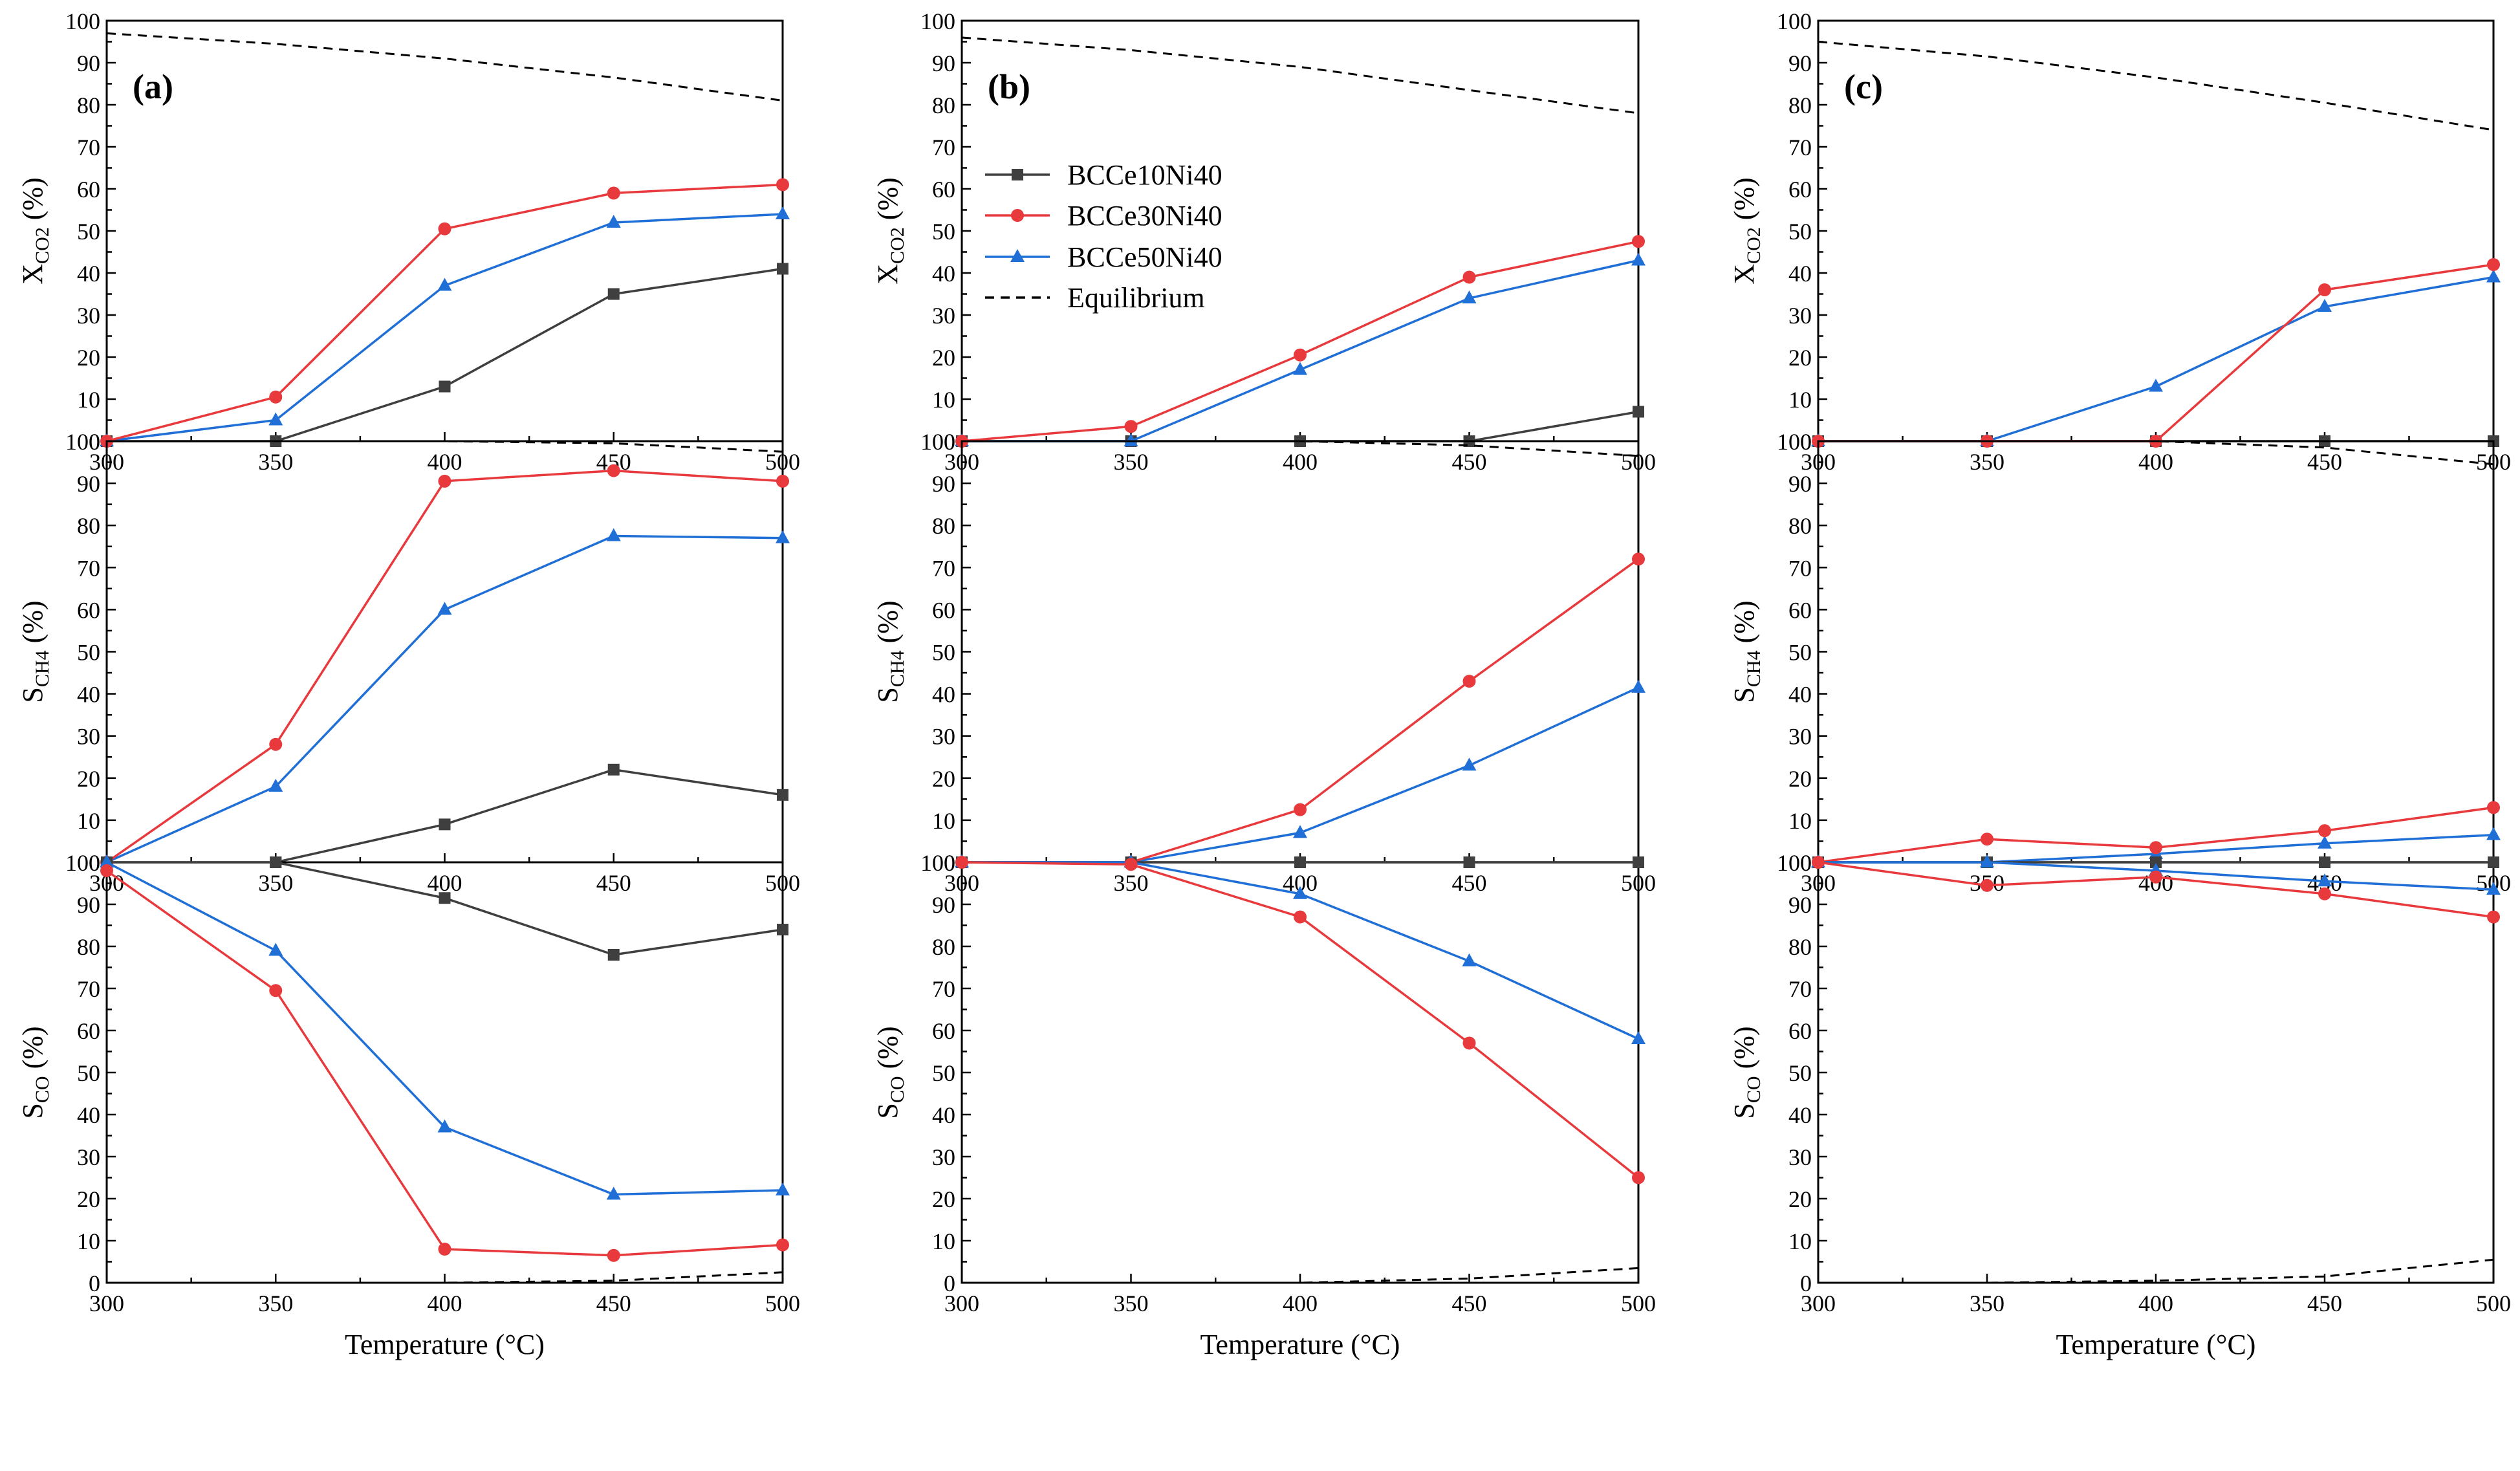 The width and height of the screenshot is (2520, 1471). I want to click on y-axis-label-main: X, so click(1744, 274).